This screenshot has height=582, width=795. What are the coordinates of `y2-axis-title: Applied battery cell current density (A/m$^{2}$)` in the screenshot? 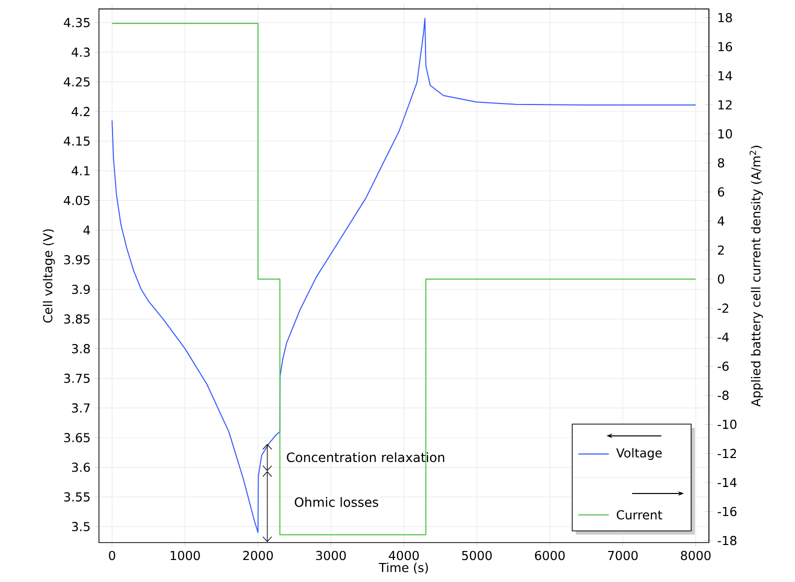 It's located at (756, 276).